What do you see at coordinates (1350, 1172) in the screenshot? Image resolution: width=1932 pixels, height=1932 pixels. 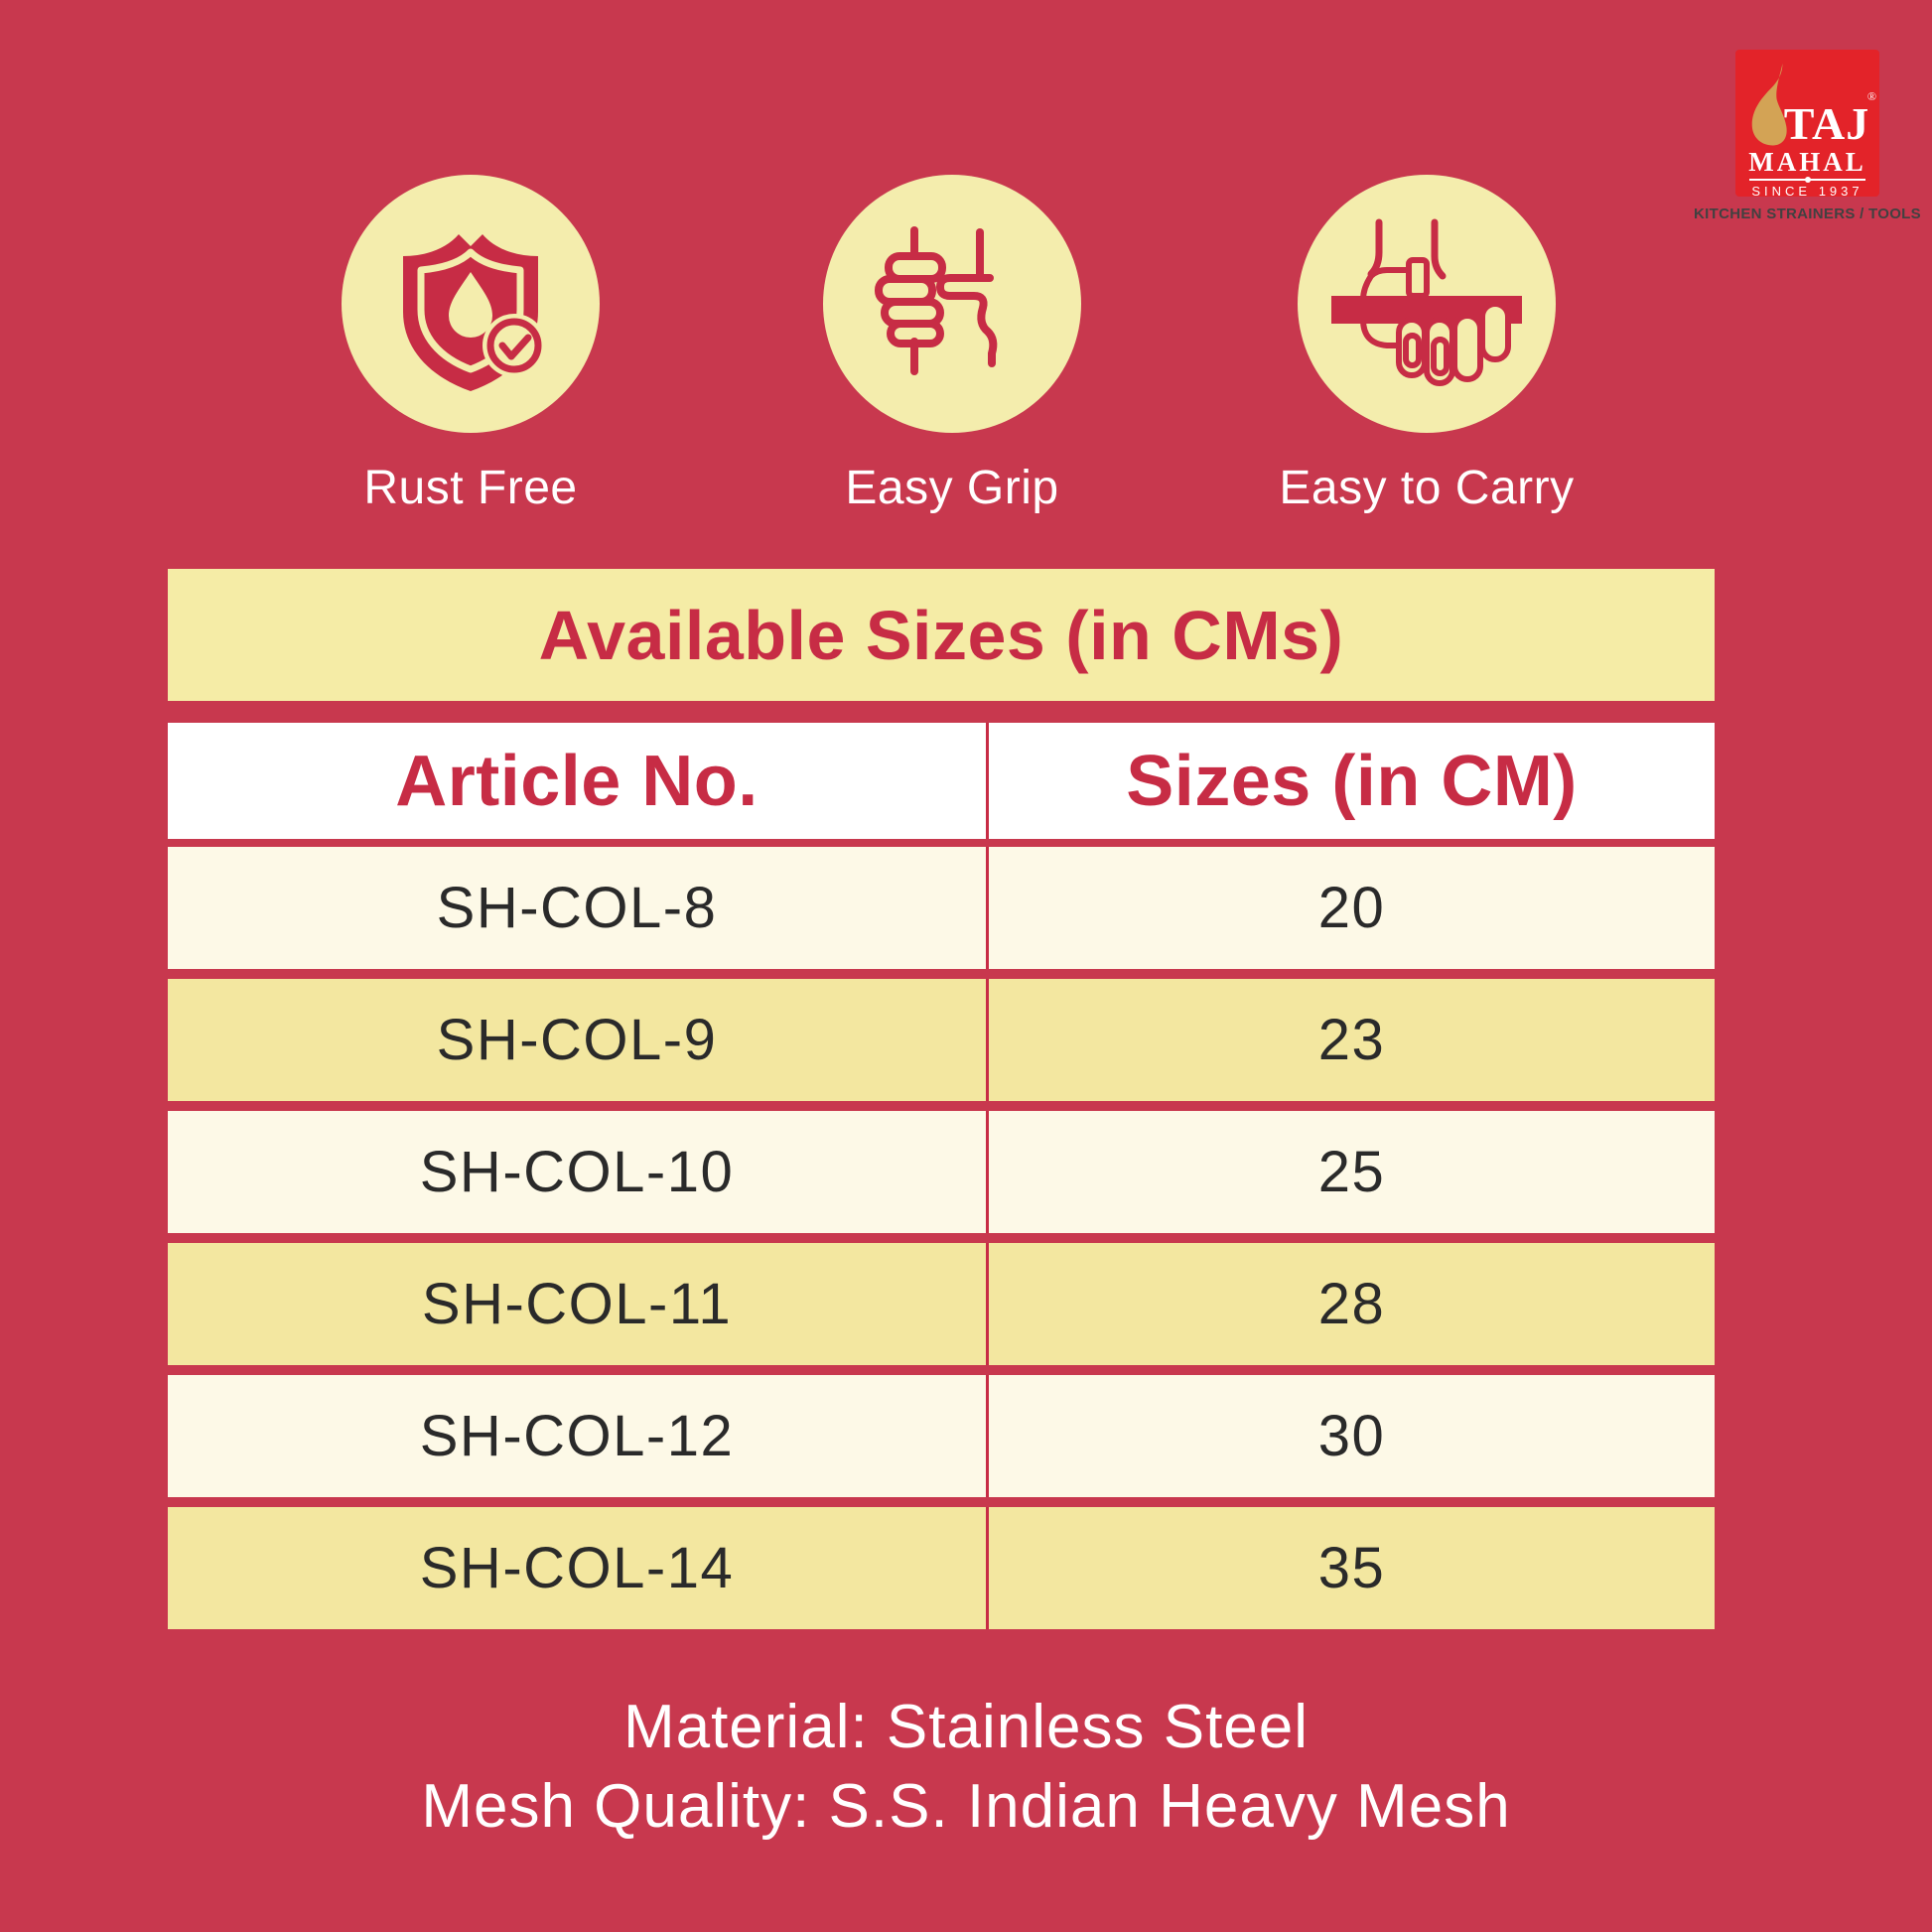 I see `size-cell: 25` at bounding box center [1350, 1172].